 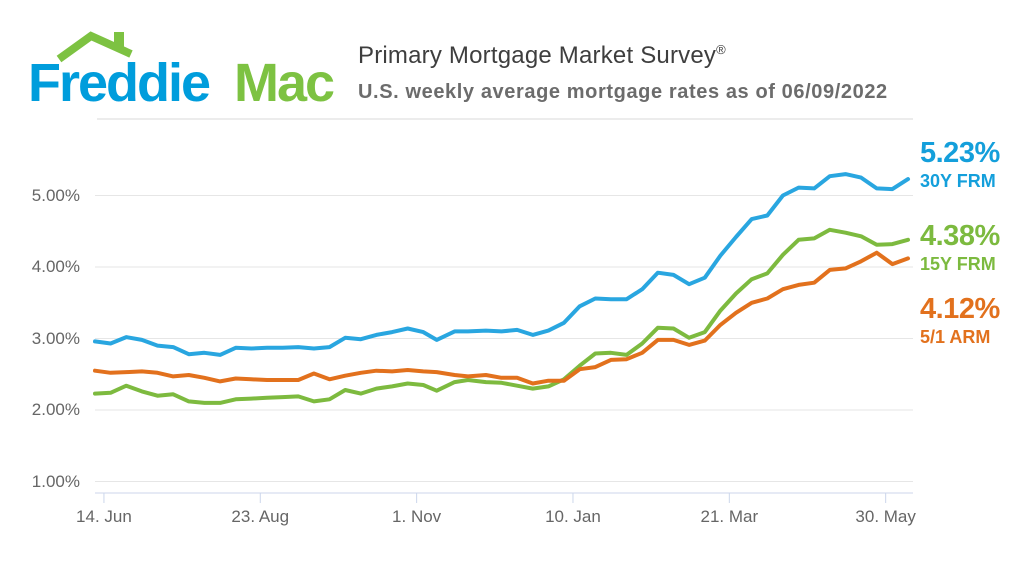 What do you see at coordinates (960, 153) in the screenshot?
I see `rate-value-30y-frm: 5.23%` at bounding box center [960, 153].